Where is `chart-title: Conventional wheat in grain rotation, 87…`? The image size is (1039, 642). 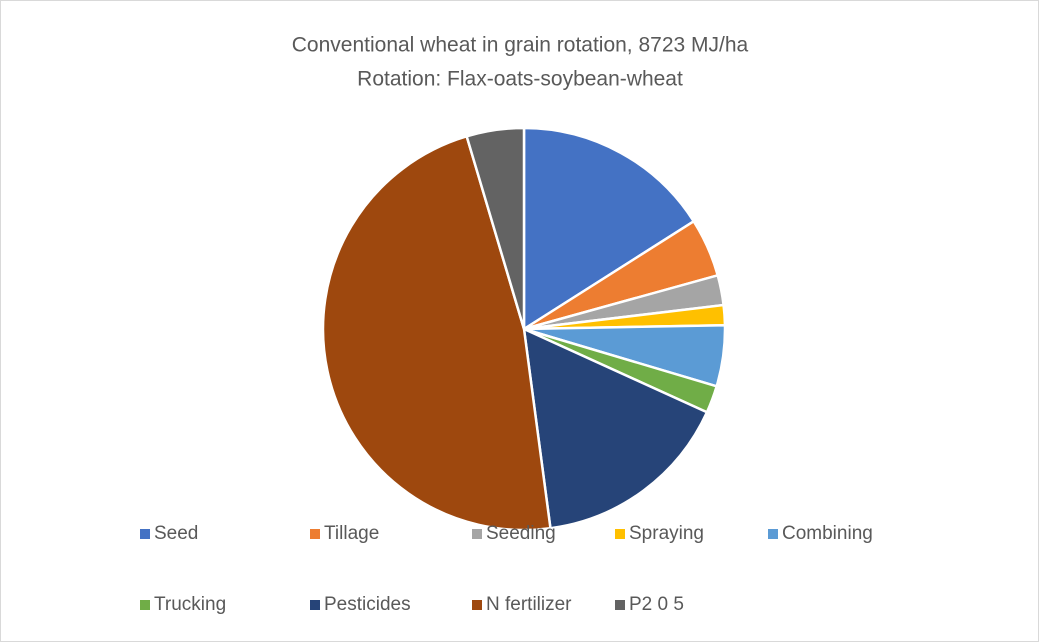
chart-title: Conventional wheat in grain rotation, 87… is located at coordinates (520, 45).